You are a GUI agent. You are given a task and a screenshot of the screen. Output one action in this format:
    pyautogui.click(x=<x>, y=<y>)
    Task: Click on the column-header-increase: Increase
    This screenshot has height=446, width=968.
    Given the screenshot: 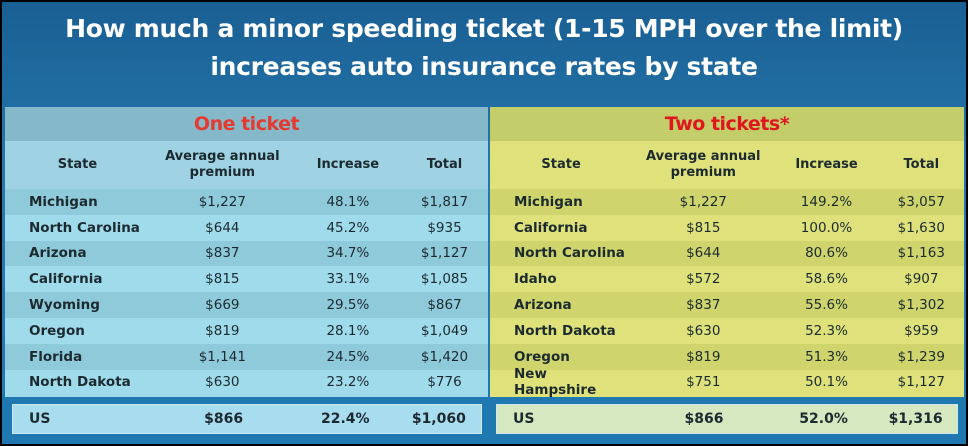 What is the action you would take?
    pyautogui.click(x=348, y=164)
    